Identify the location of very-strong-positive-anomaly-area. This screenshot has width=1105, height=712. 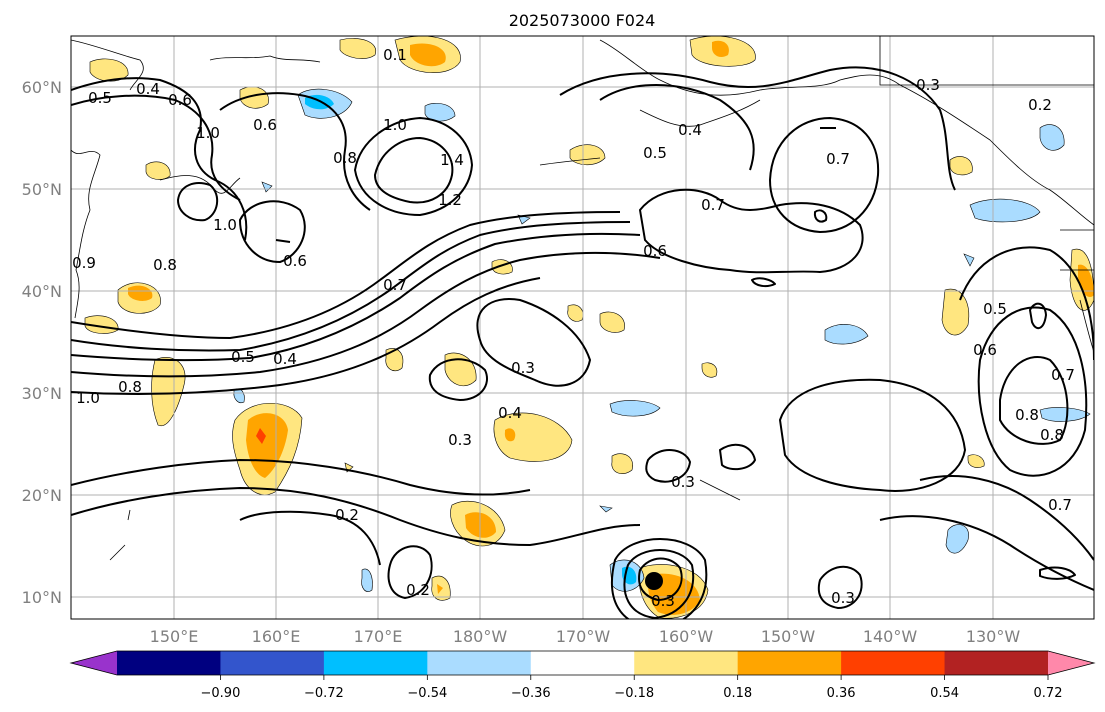
(261, 436).